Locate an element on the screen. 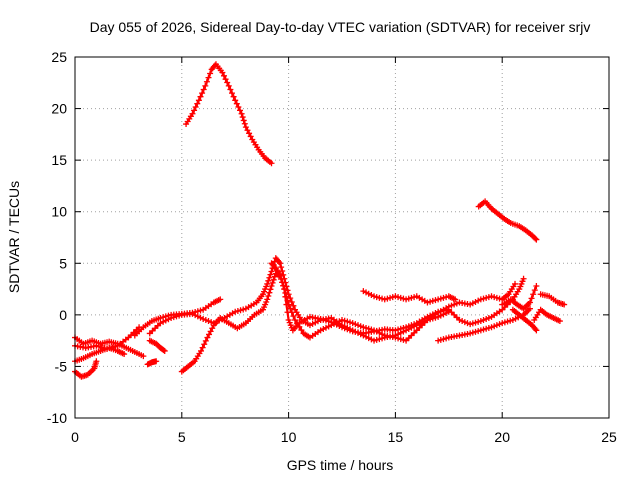 The width and height of the screenshot is (640, 480). x-tick-label: 5 is located at coordinates (182, 437).